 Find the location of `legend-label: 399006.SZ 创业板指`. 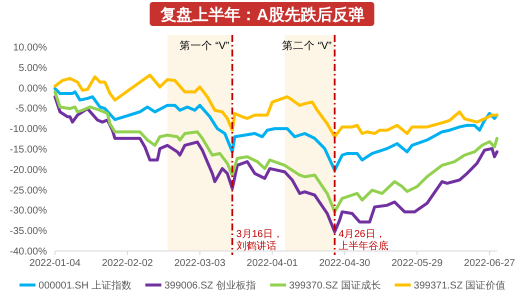

legend-label: 399006.SZ 创业板指 is located at coordinates (210, 286).